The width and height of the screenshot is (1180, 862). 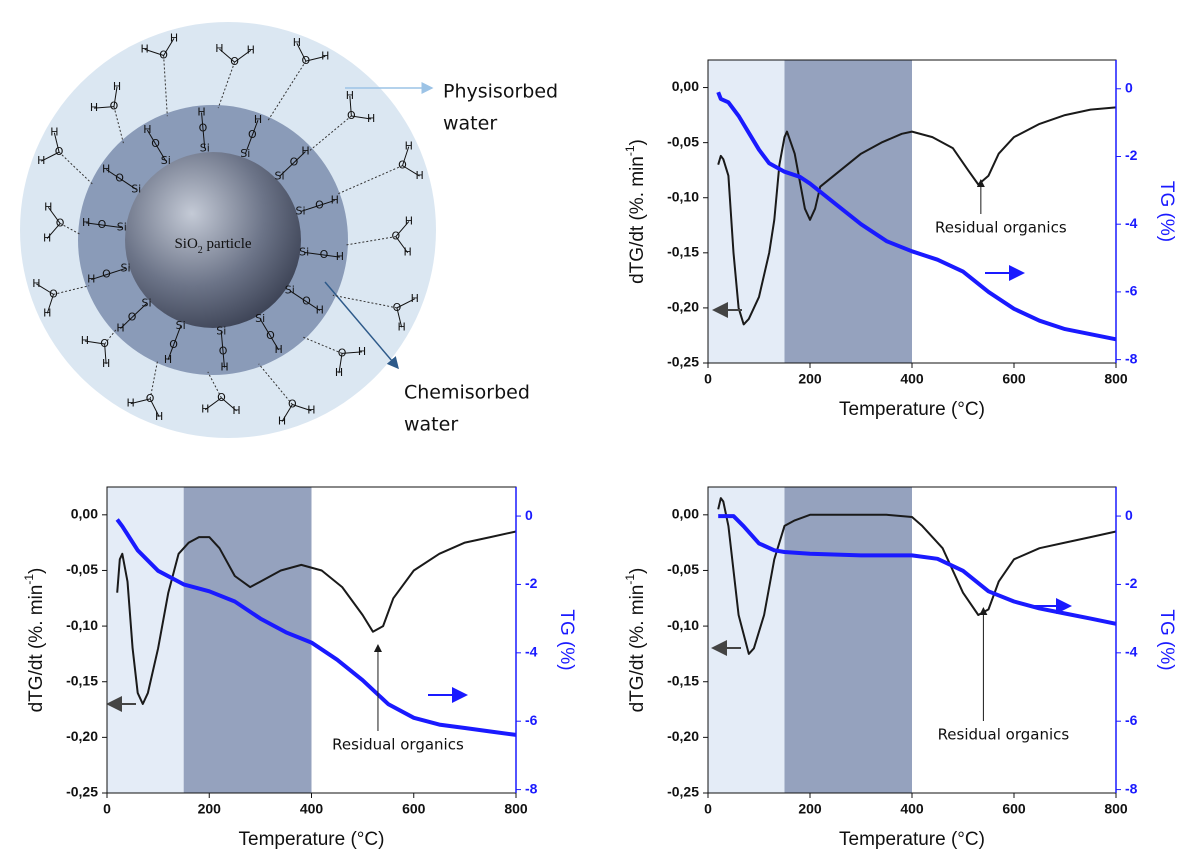 What do you see at coordinates (1131, 788) in the screenshot?
I see `y2-tick-label: -8` at bounding box center [1131, 788].